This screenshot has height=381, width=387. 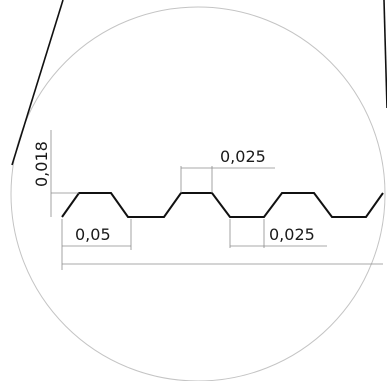 I want to click on detail-leader-left, so click(x=37, y=83).